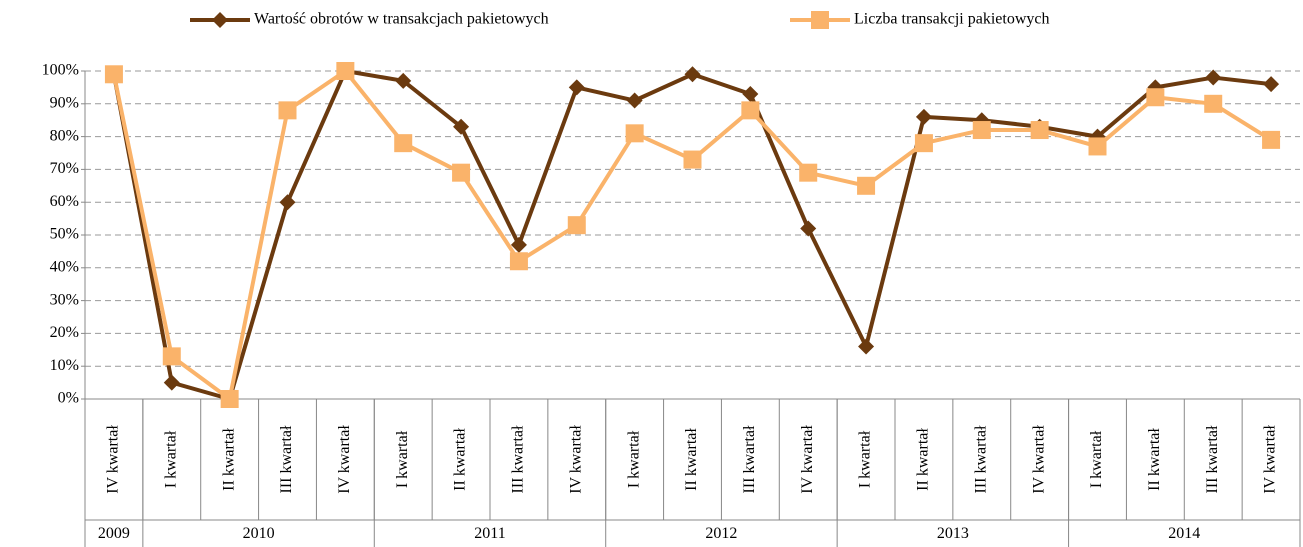  What do you see at coordinates (60, 70) in the screenshot?
I see `y-tick-label: 100%` at bounding box center [60, 70].